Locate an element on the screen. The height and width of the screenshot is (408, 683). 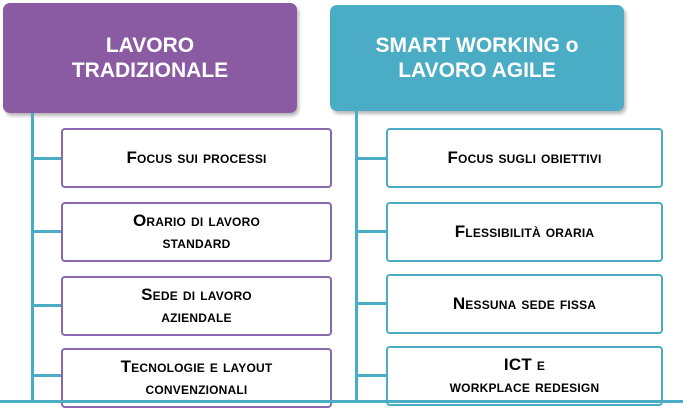
traditional-item-process-focus: Focus sui processi is located at coordinates (196, 158).